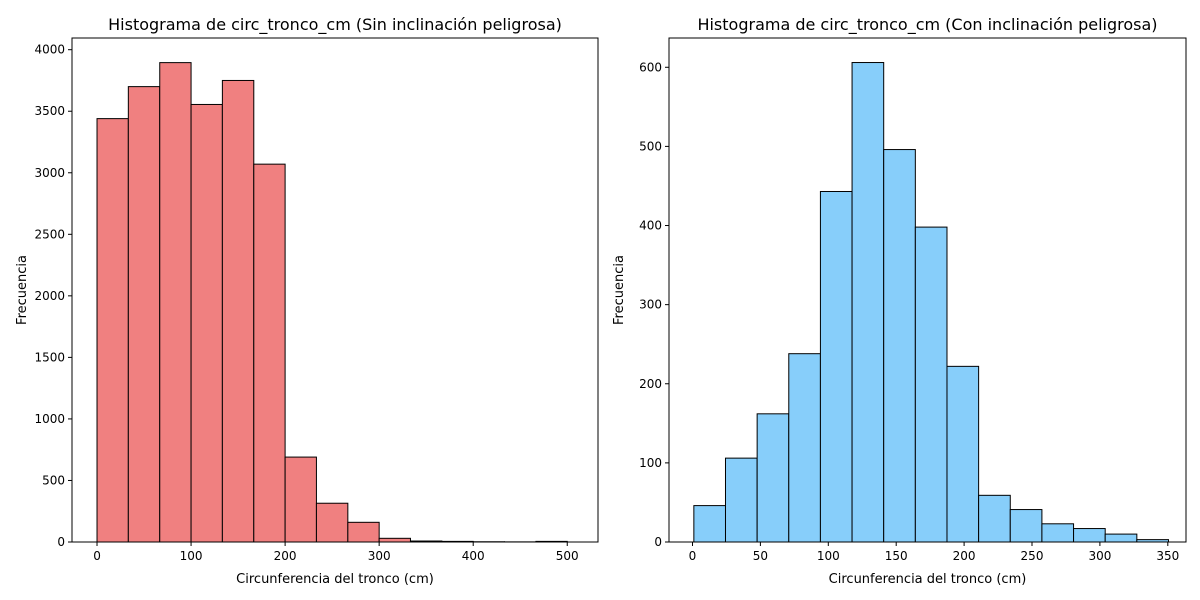 The image size is (1200, 600). What do you see at coordinates (760, 556) in the screenshot?
I see `x-tick-label: 50` at bounding box center [760, 556].